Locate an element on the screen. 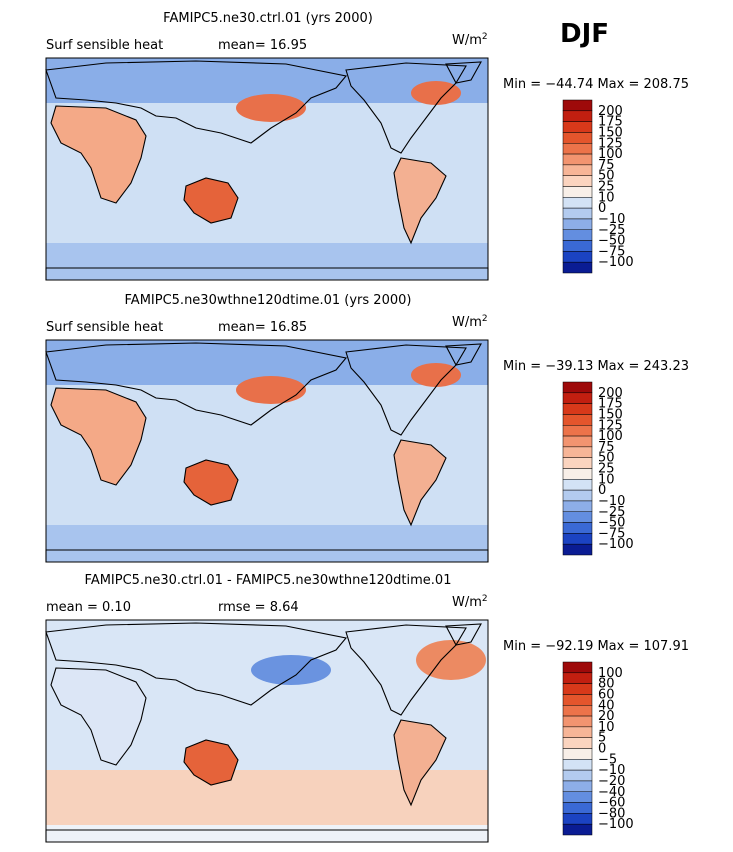 Image resolution: width=733 pixels, height=852 pixels. neg-pac is located at coordinates (291, 670).